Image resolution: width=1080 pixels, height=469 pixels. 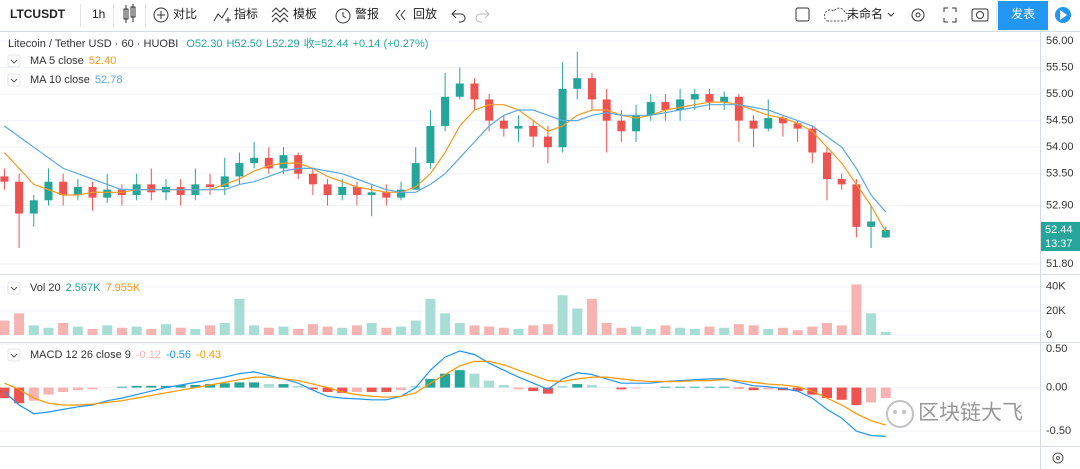 I want to click on layout-caret, so click(x=891, y=14).